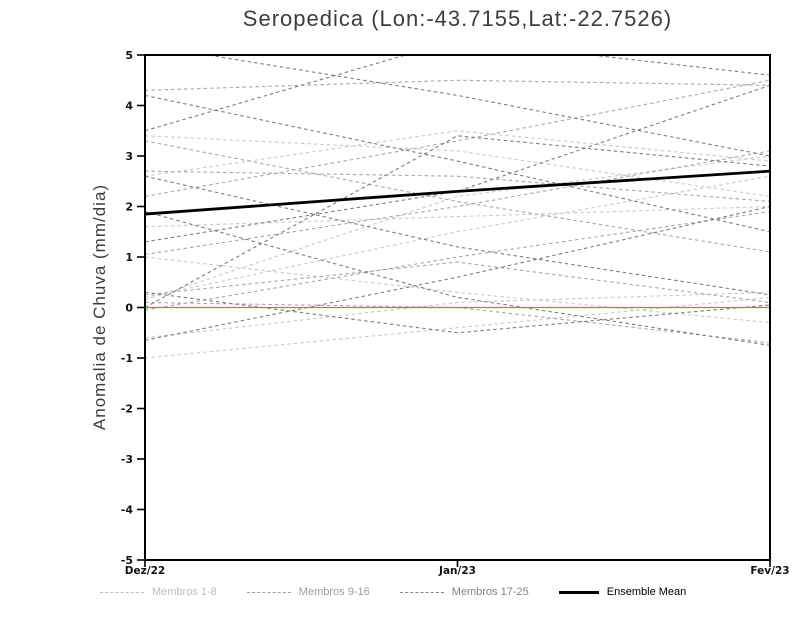 This screenshot has width=800, height=618. I want to click on legend-item-membros-17-25: Membros 17-25, so click(464, 592).